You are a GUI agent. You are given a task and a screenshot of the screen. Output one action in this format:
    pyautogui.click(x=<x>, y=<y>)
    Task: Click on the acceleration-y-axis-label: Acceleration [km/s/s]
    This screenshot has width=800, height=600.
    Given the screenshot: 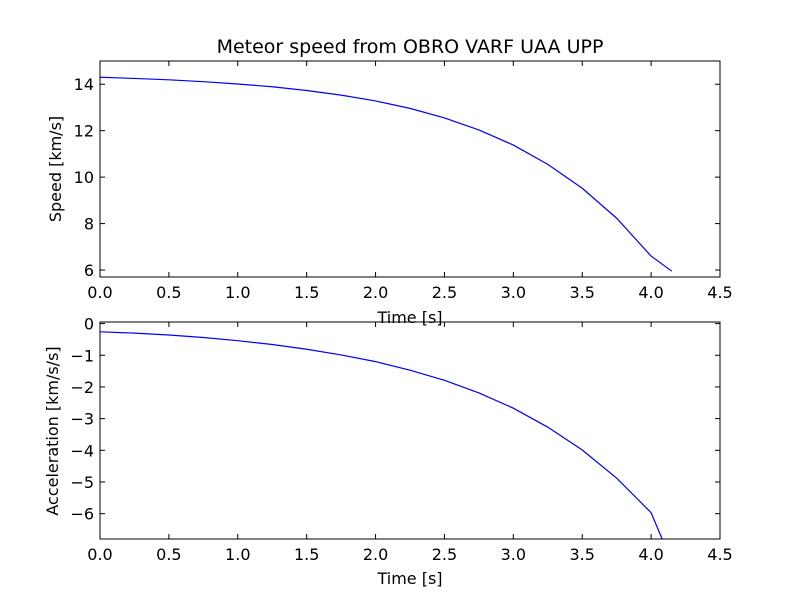 What is the action you would take?
    pyautogui.click(x=52, y=430)
    